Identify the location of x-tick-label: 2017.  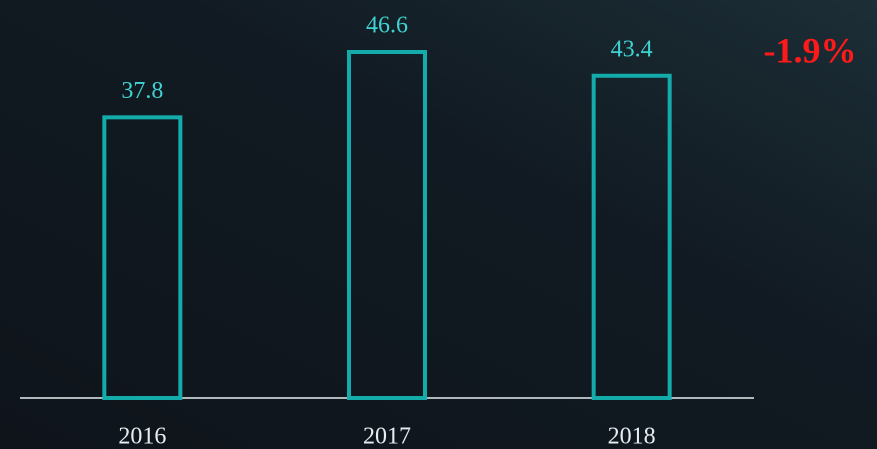
(387, 436).